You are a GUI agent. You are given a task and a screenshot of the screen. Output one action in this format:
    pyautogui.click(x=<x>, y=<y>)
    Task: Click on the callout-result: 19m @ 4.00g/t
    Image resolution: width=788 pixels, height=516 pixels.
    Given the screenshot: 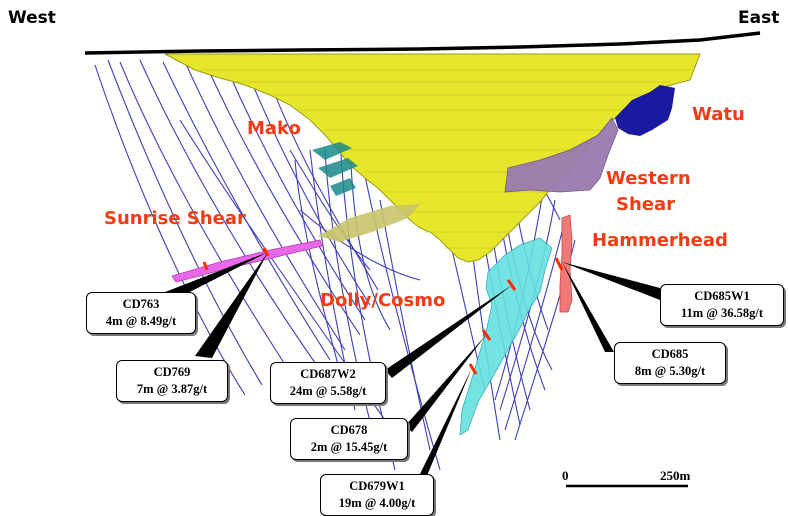 What is the action you would take?
    pyautogui.click(x=377, y=503)
    